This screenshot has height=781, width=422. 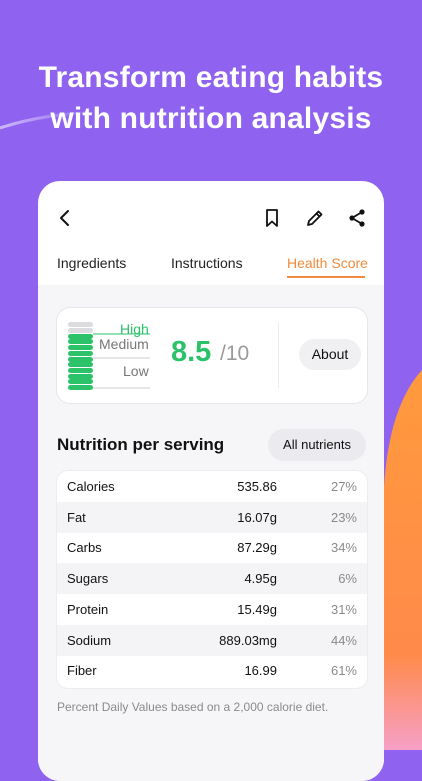 What do you see at coordinates (257, 486) in the screenshot?
I see `nutrient-amount: 535.86` at bounding box center [257, 486].